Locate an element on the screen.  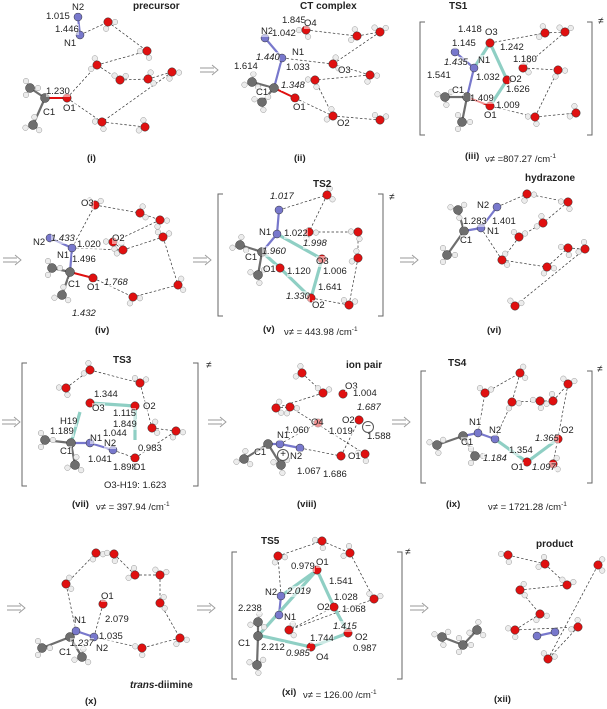
bond-length: 1.145 is located at coordinates (464, 43).